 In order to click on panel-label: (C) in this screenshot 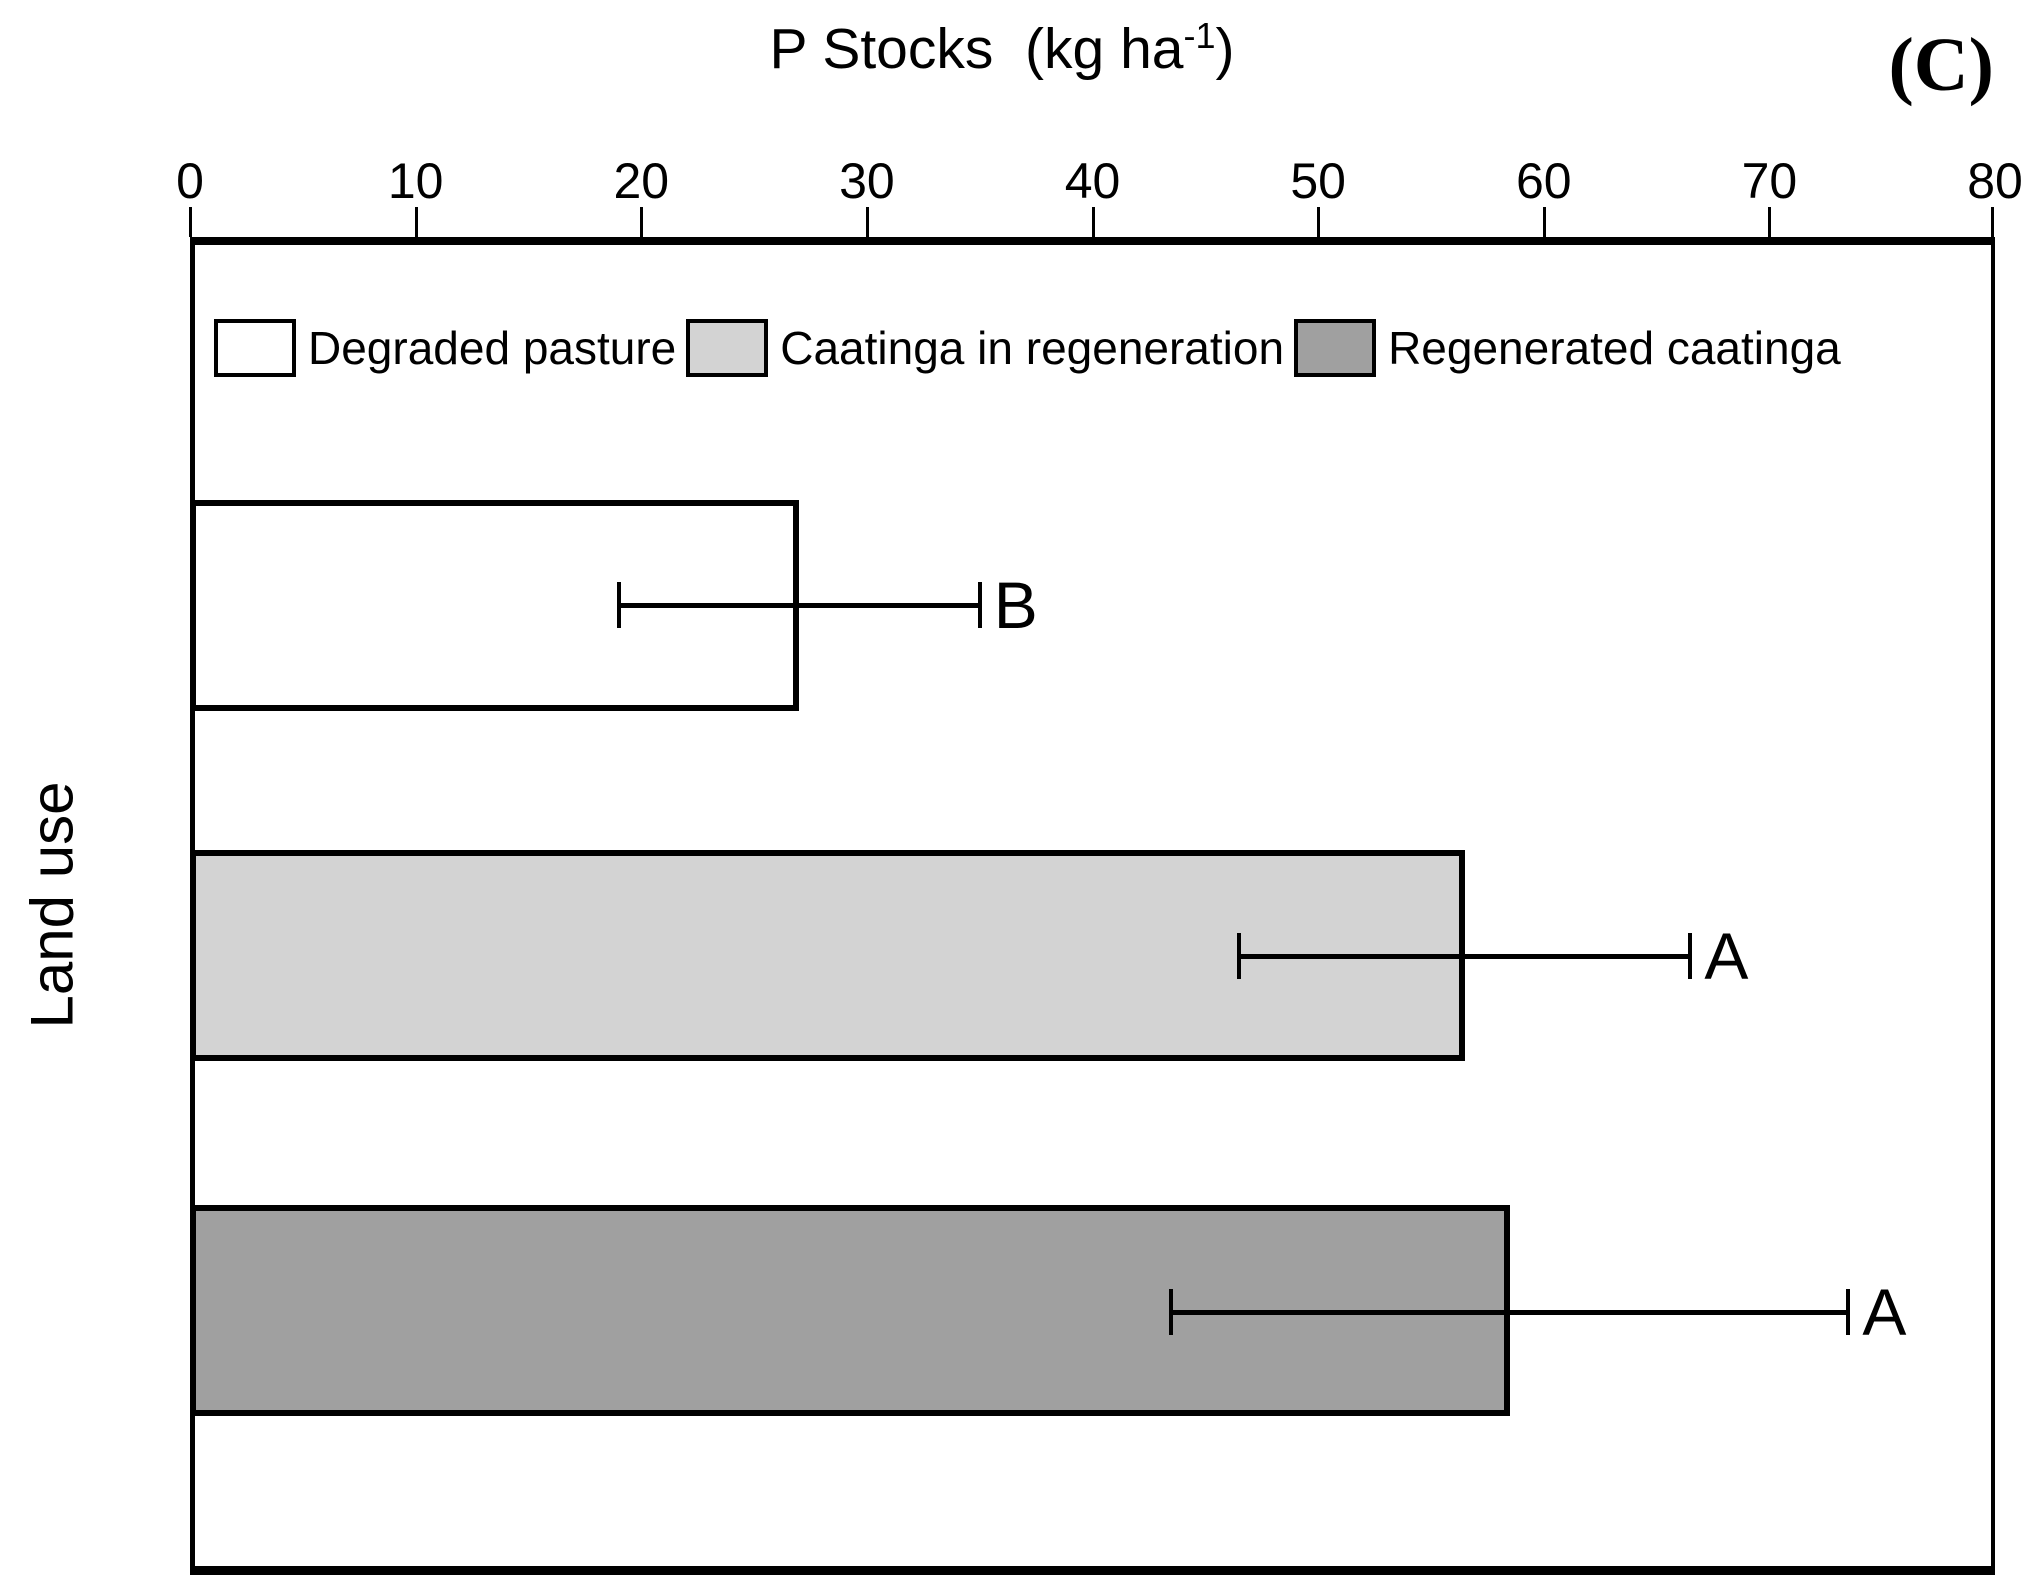, I will do `click(1941, 65)`.